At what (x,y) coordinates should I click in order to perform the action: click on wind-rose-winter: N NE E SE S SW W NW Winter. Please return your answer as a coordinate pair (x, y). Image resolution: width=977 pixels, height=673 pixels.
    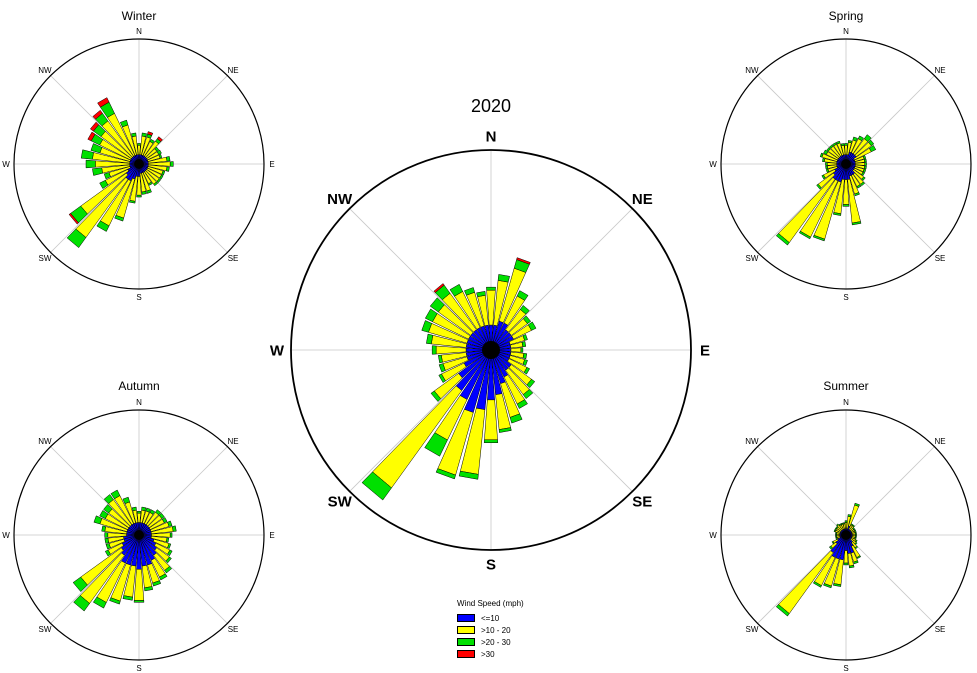
    Looking at the image, I should click on (138, 155).